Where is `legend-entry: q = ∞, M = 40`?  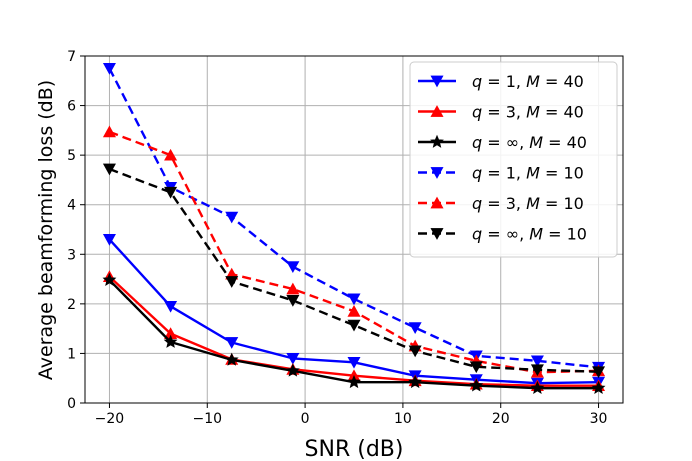
legend-entry: q = ∞, M = 40 is located at coordinates (502, 142).